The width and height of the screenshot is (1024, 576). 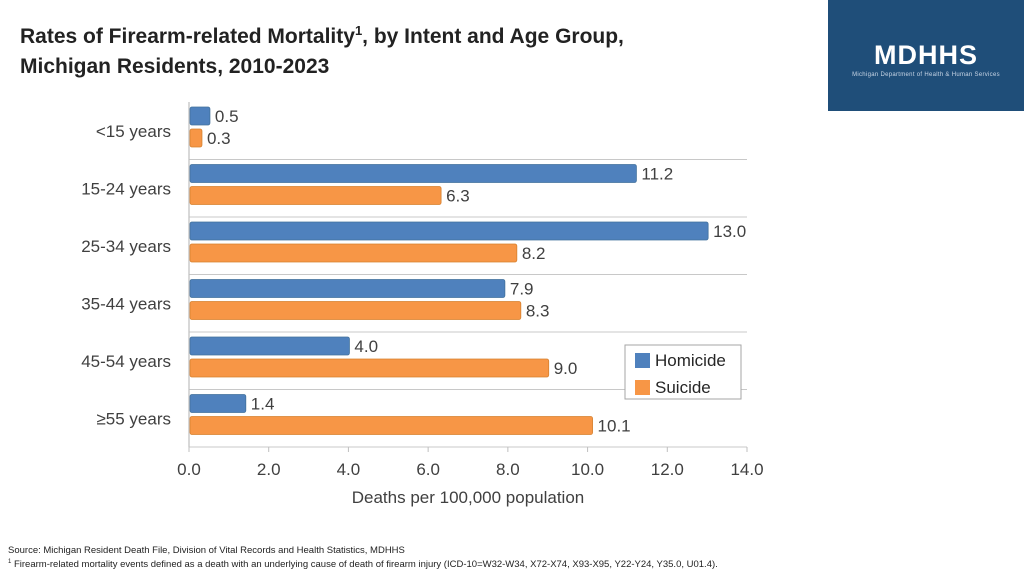 What do you see at coordinates (587, 469) in the screenshot?
I see `x-tick-label: 10.0` at bounding box center [587, 469].